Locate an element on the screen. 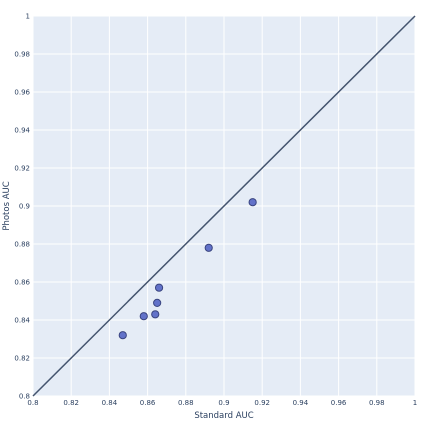 The image size is (423, 423). x-tick-label: 0.92 is located at coordinates (262, 403).